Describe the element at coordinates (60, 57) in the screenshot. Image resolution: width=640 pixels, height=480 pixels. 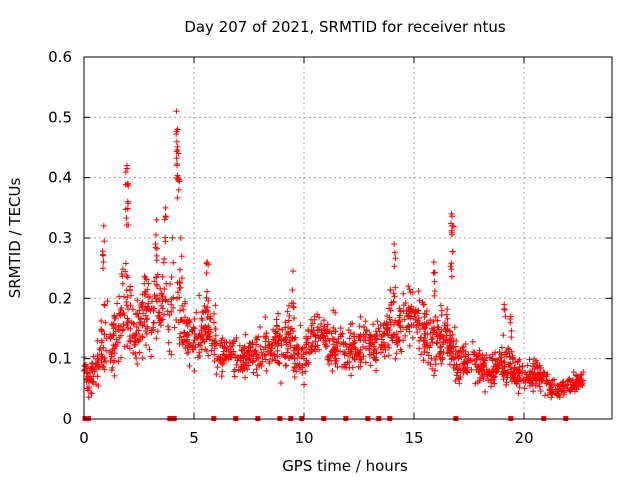
I see `y-tick-label: 0.6` at that location.